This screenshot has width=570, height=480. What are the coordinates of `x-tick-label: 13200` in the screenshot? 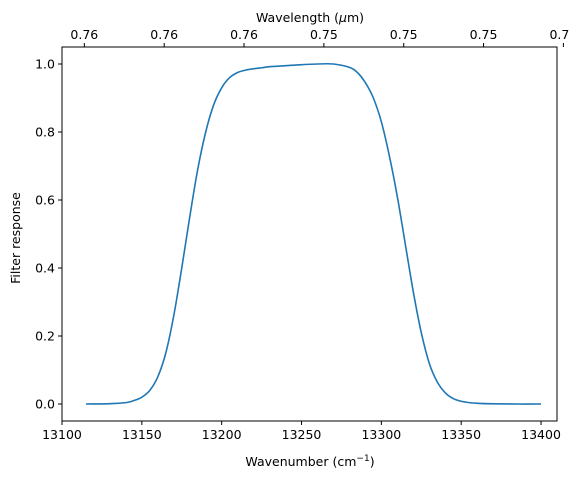 It's located at (222, 434).